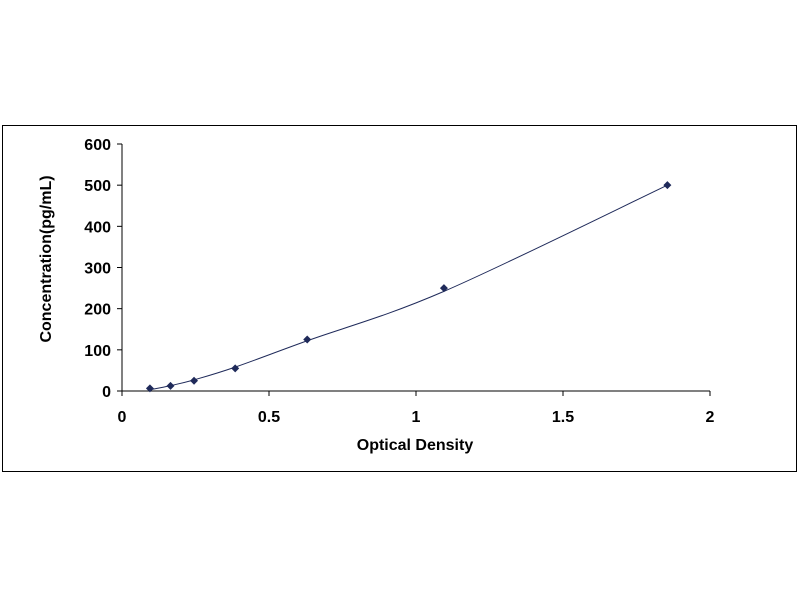 Image resolution: width=800 pixels, height=600 pixels. I want to click on x-tick-label: 0, so click(122, 417).